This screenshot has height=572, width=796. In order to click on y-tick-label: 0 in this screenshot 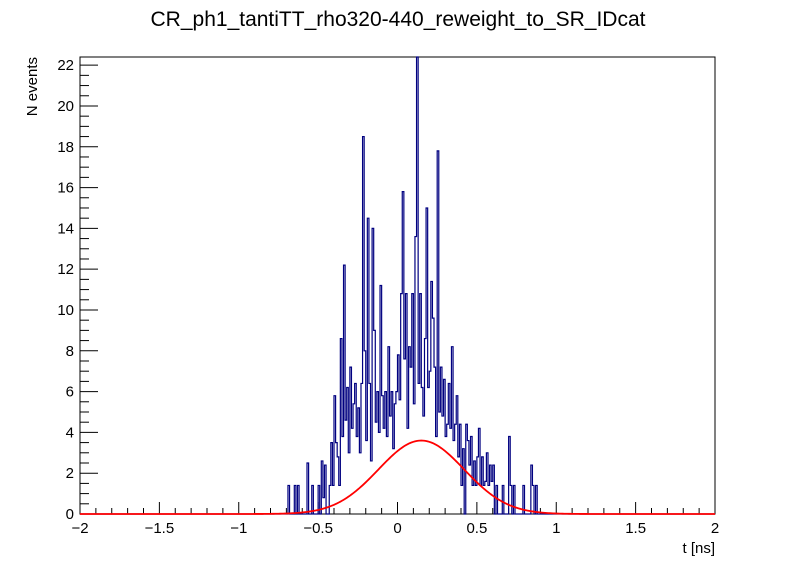, I will do `click(70, 514)`.